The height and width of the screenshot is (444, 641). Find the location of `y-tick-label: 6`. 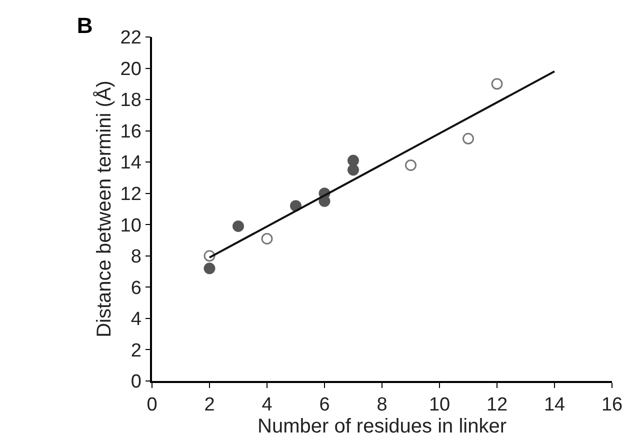

y-tick-label: 6 is located at coordinates (136, 288).